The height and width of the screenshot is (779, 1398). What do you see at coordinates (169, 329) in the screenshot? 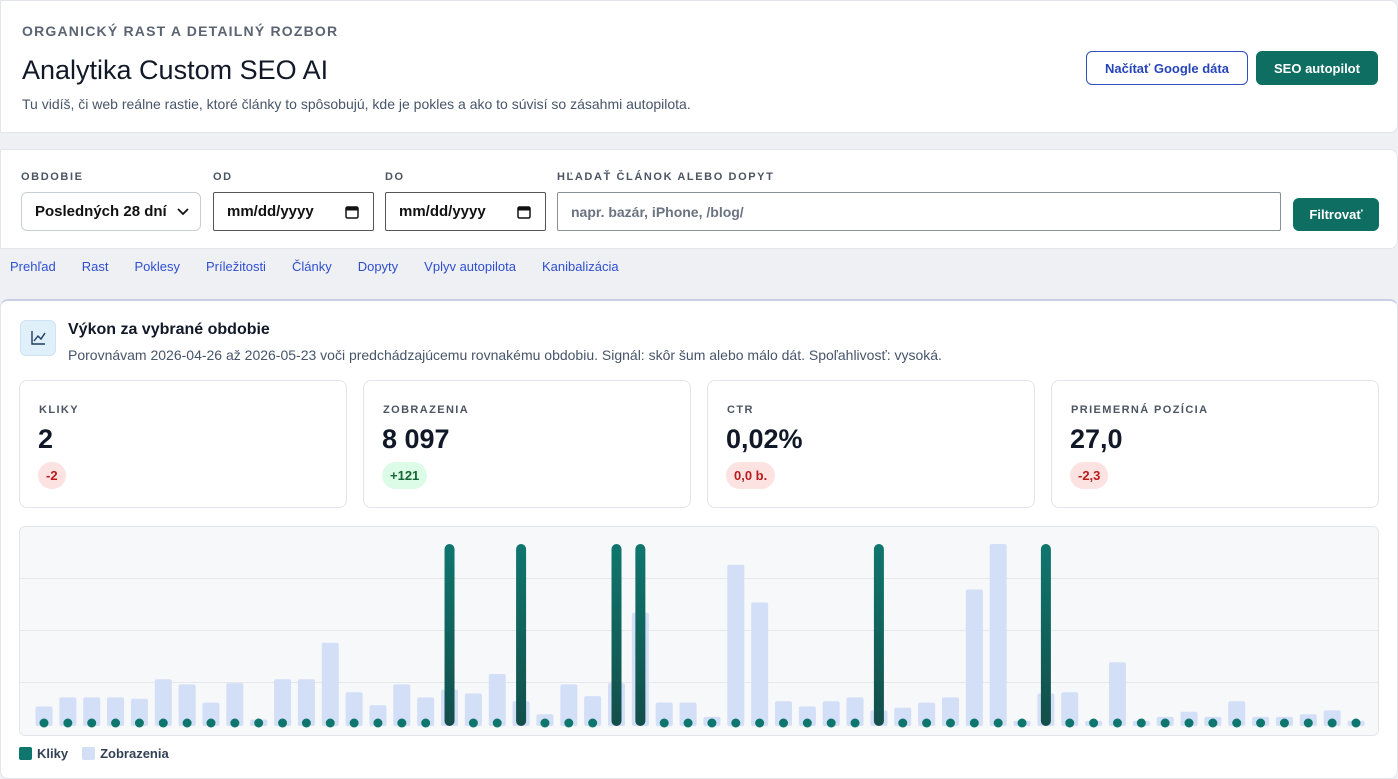
I see `panel-title: Výkon za vybrané obdobie` at bounding box center [169, 329].